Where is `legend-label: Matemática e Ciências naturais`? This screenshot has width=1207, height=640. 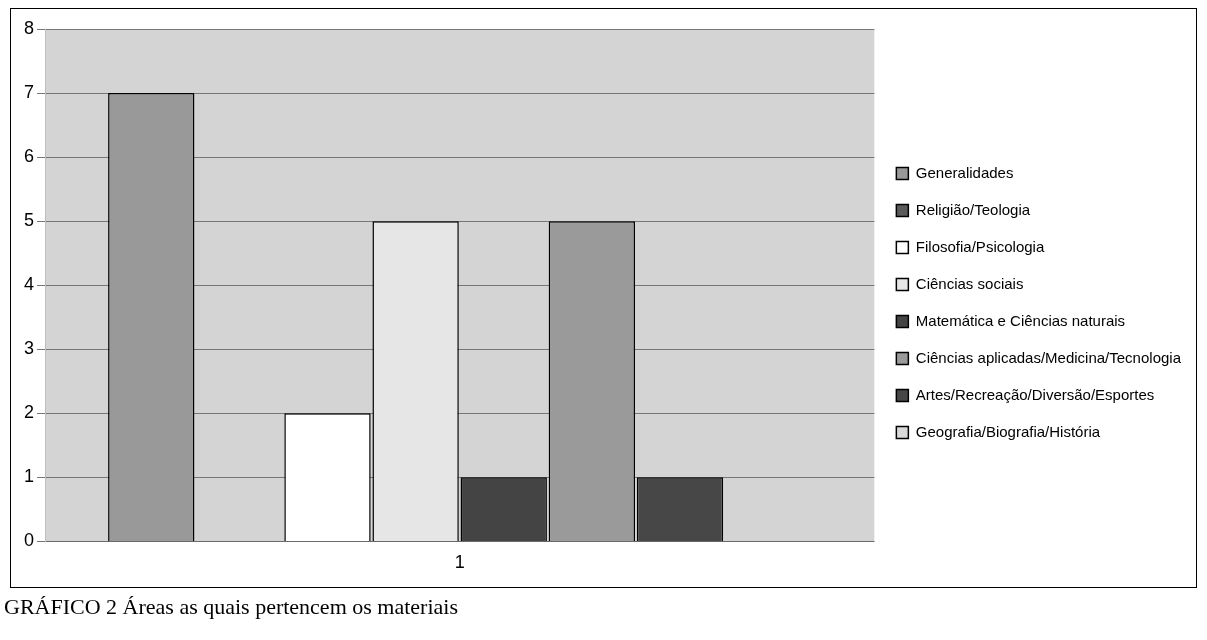 legend-label: Matemática e Ciências naturais is located at coordinates (1020, 320).